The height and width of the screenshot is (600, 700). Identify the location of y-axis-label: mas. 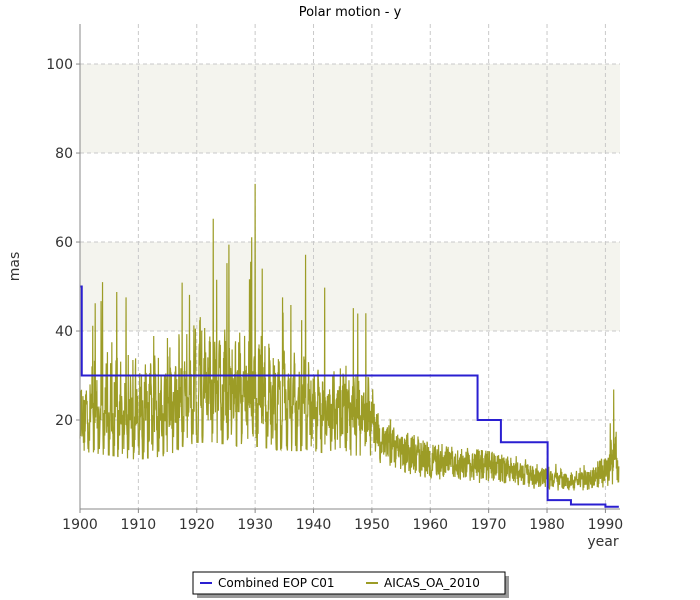
(15, 267).